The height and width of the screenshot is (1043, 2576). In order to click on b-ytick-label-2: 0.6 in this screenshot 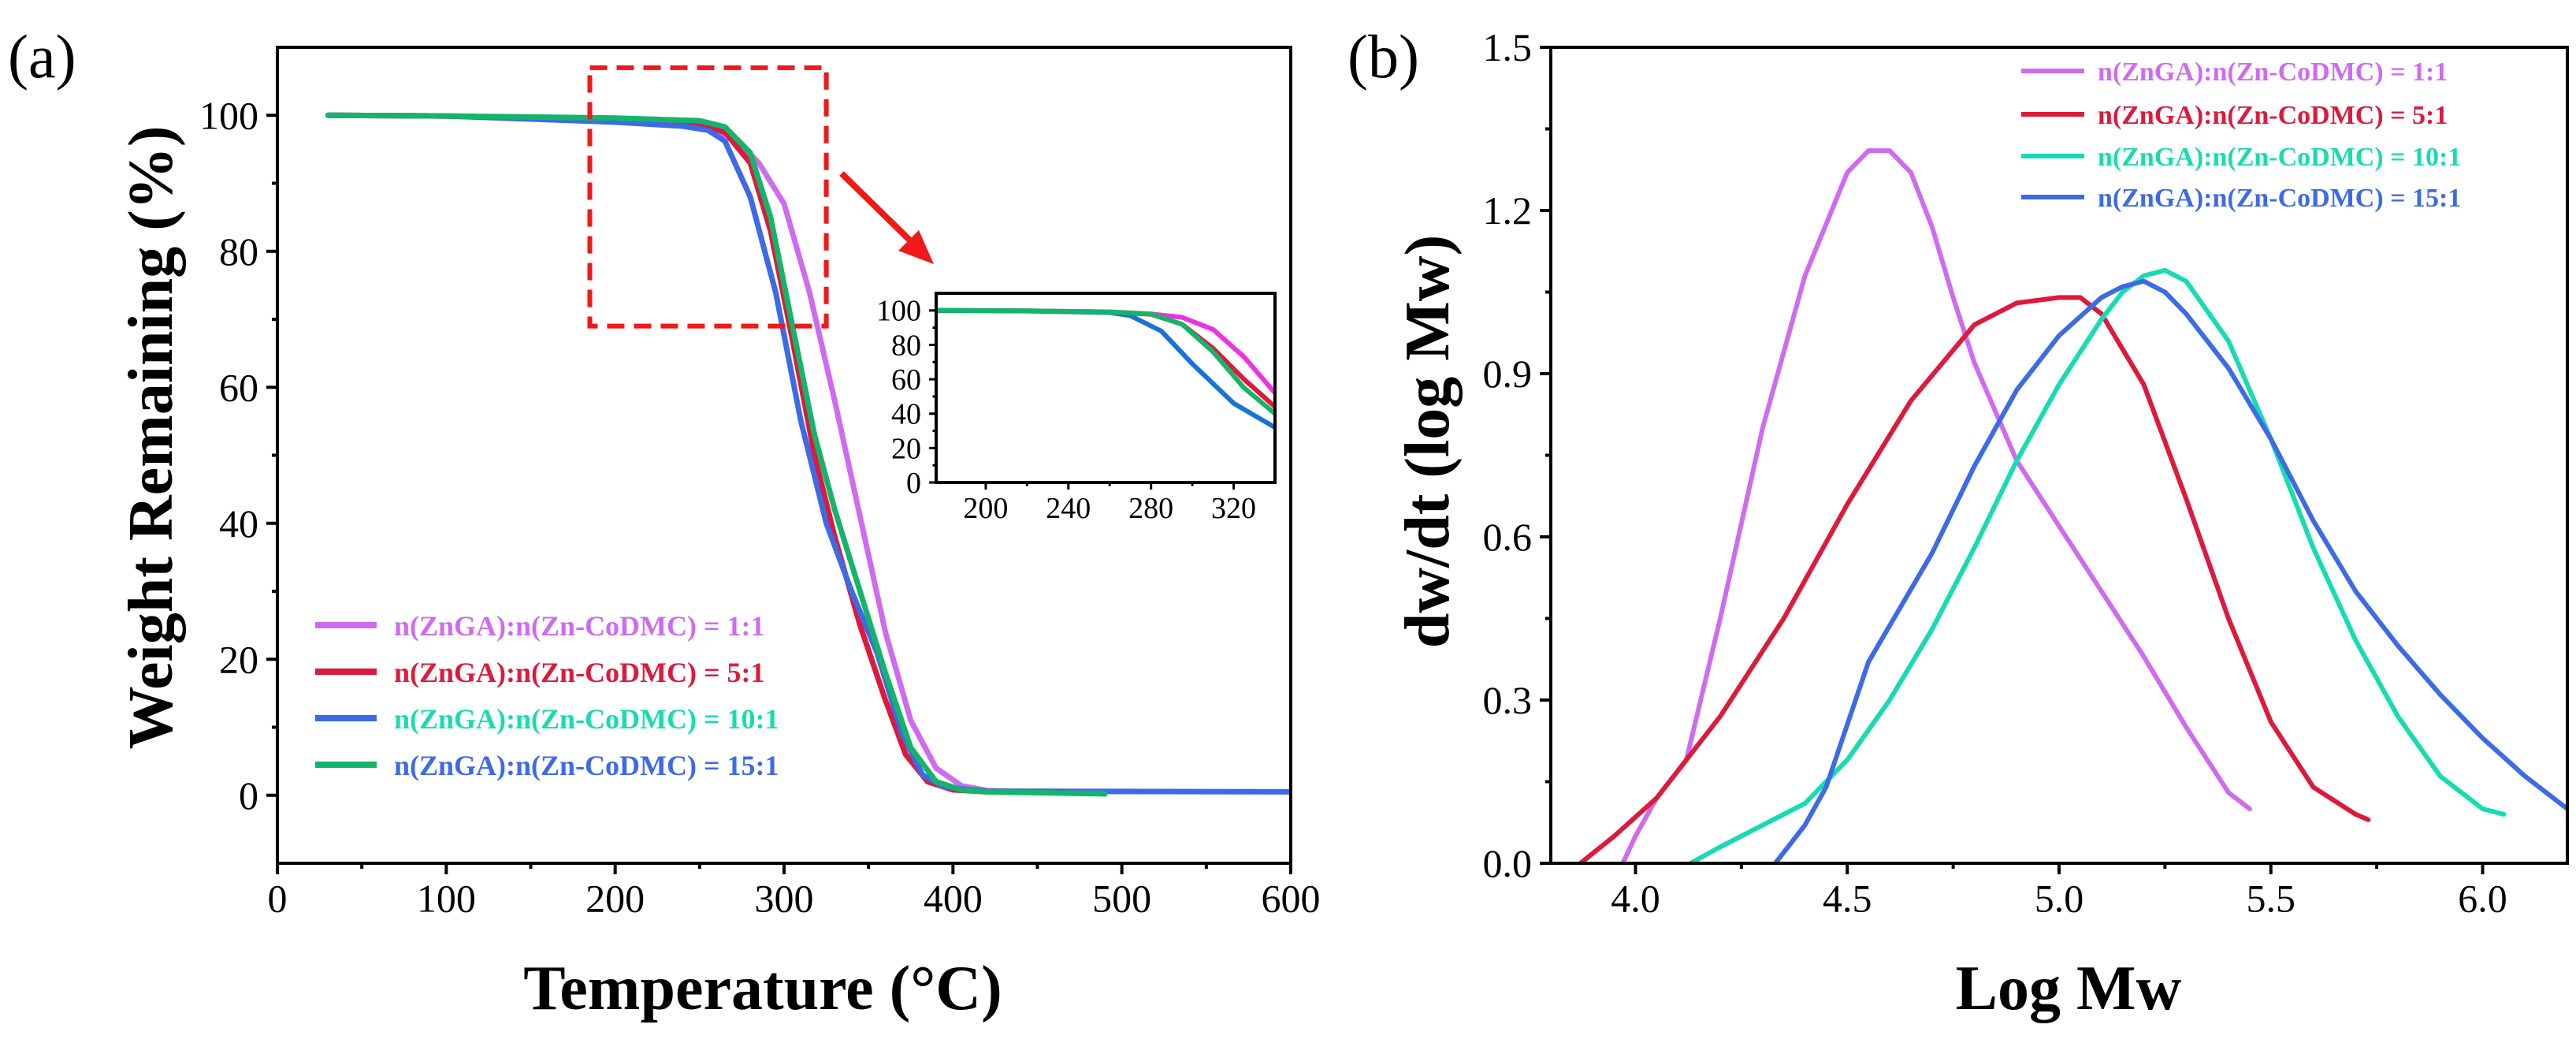, I will do `click(1508, 537)`.